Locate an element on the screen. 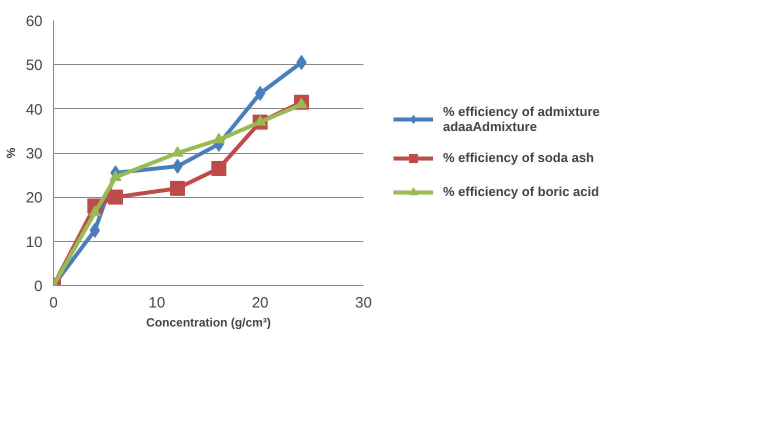 This screenshot has height=429, width=768. legend-label: % efficiency of boric acid is located at coordinates (521, 191).